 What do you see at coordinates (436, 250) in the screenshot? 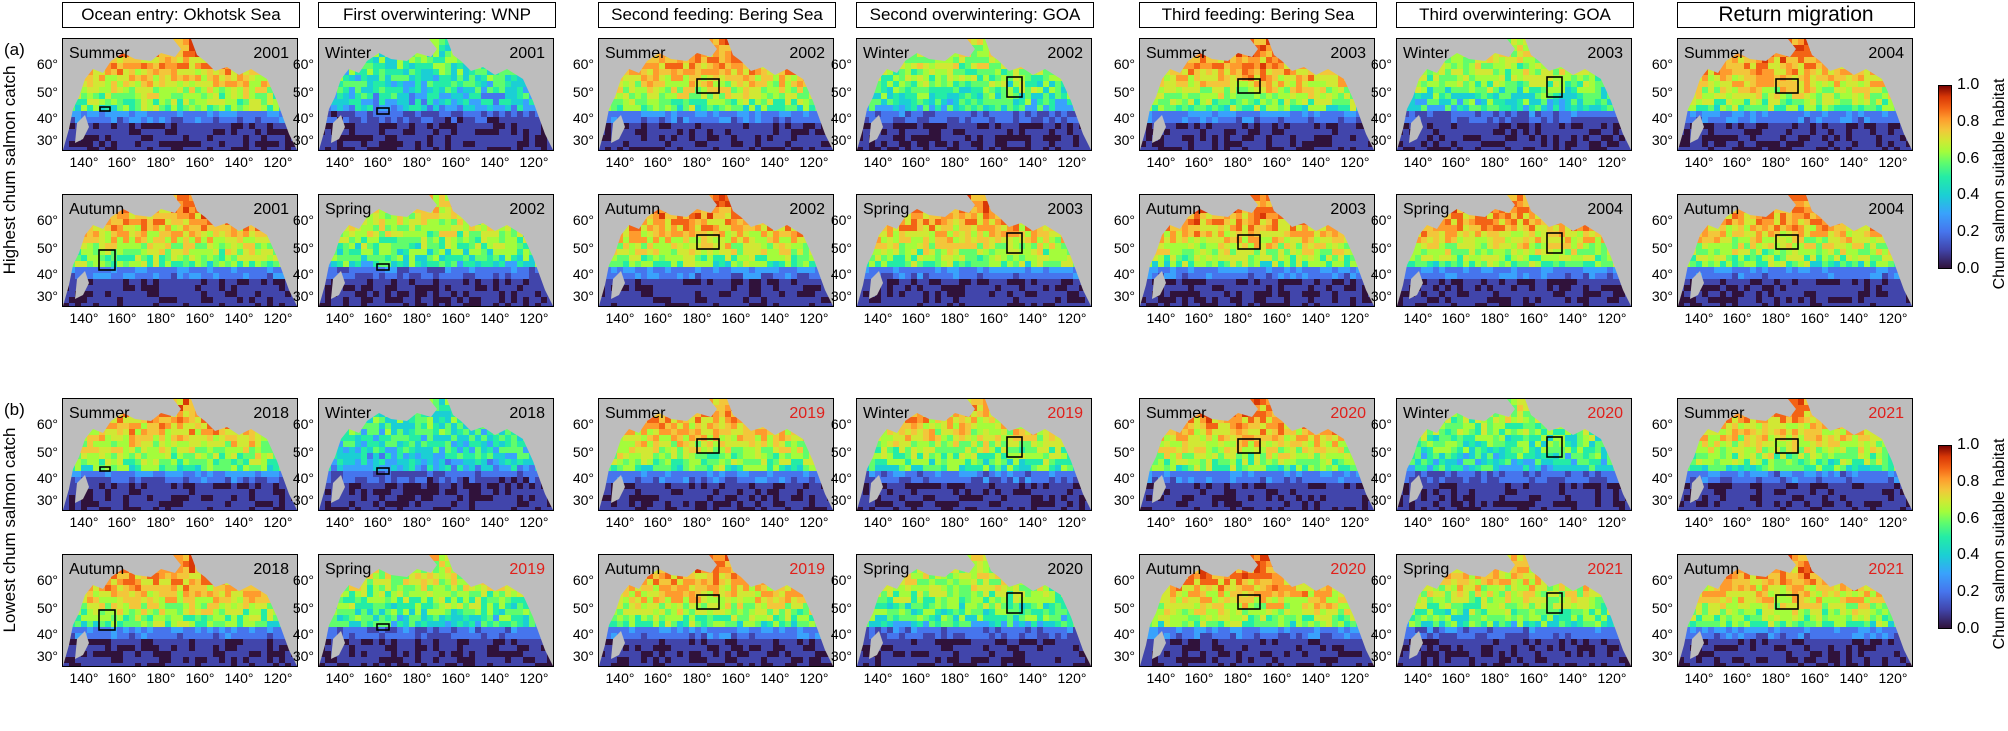
I see `habitat-map: Spring 2002` at bounding box center [436, 250].